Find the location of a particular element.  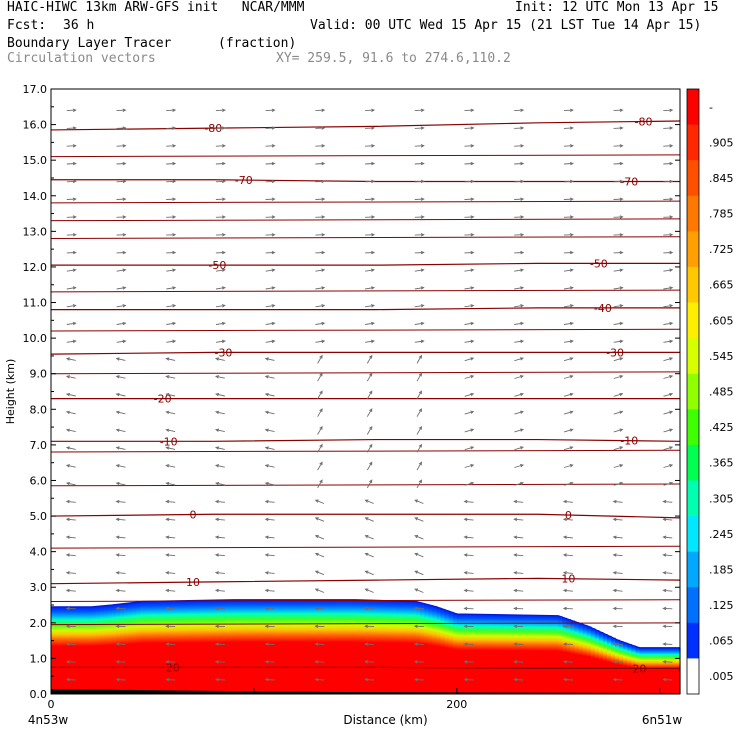

x-tick-label: 200 is located at coordinates (456, 704).